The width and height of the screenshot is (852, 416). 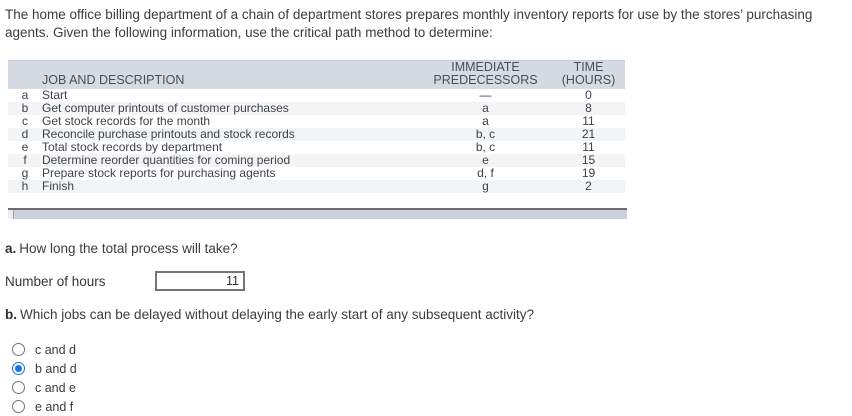 I want to click on cell-job-description: Get stock records for the month, so click(x=126, y=121).